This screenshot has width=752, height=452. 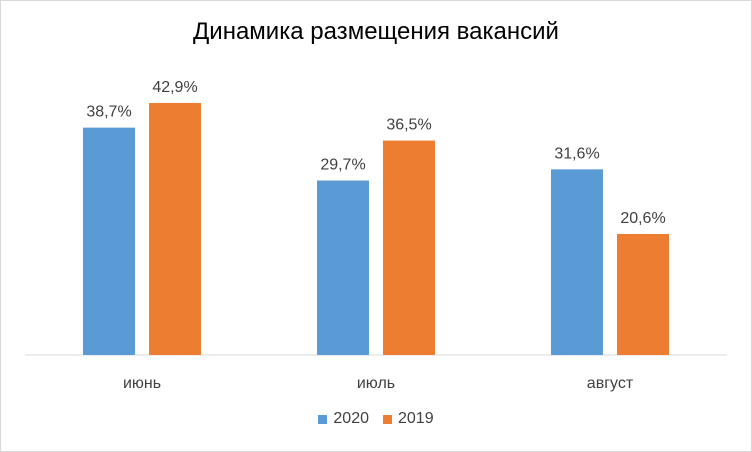 What do you see at coordinates (408, 125) in the screenshot?
I see `data-label-2019-1: 36,5%` at bounding box center [408, 125].